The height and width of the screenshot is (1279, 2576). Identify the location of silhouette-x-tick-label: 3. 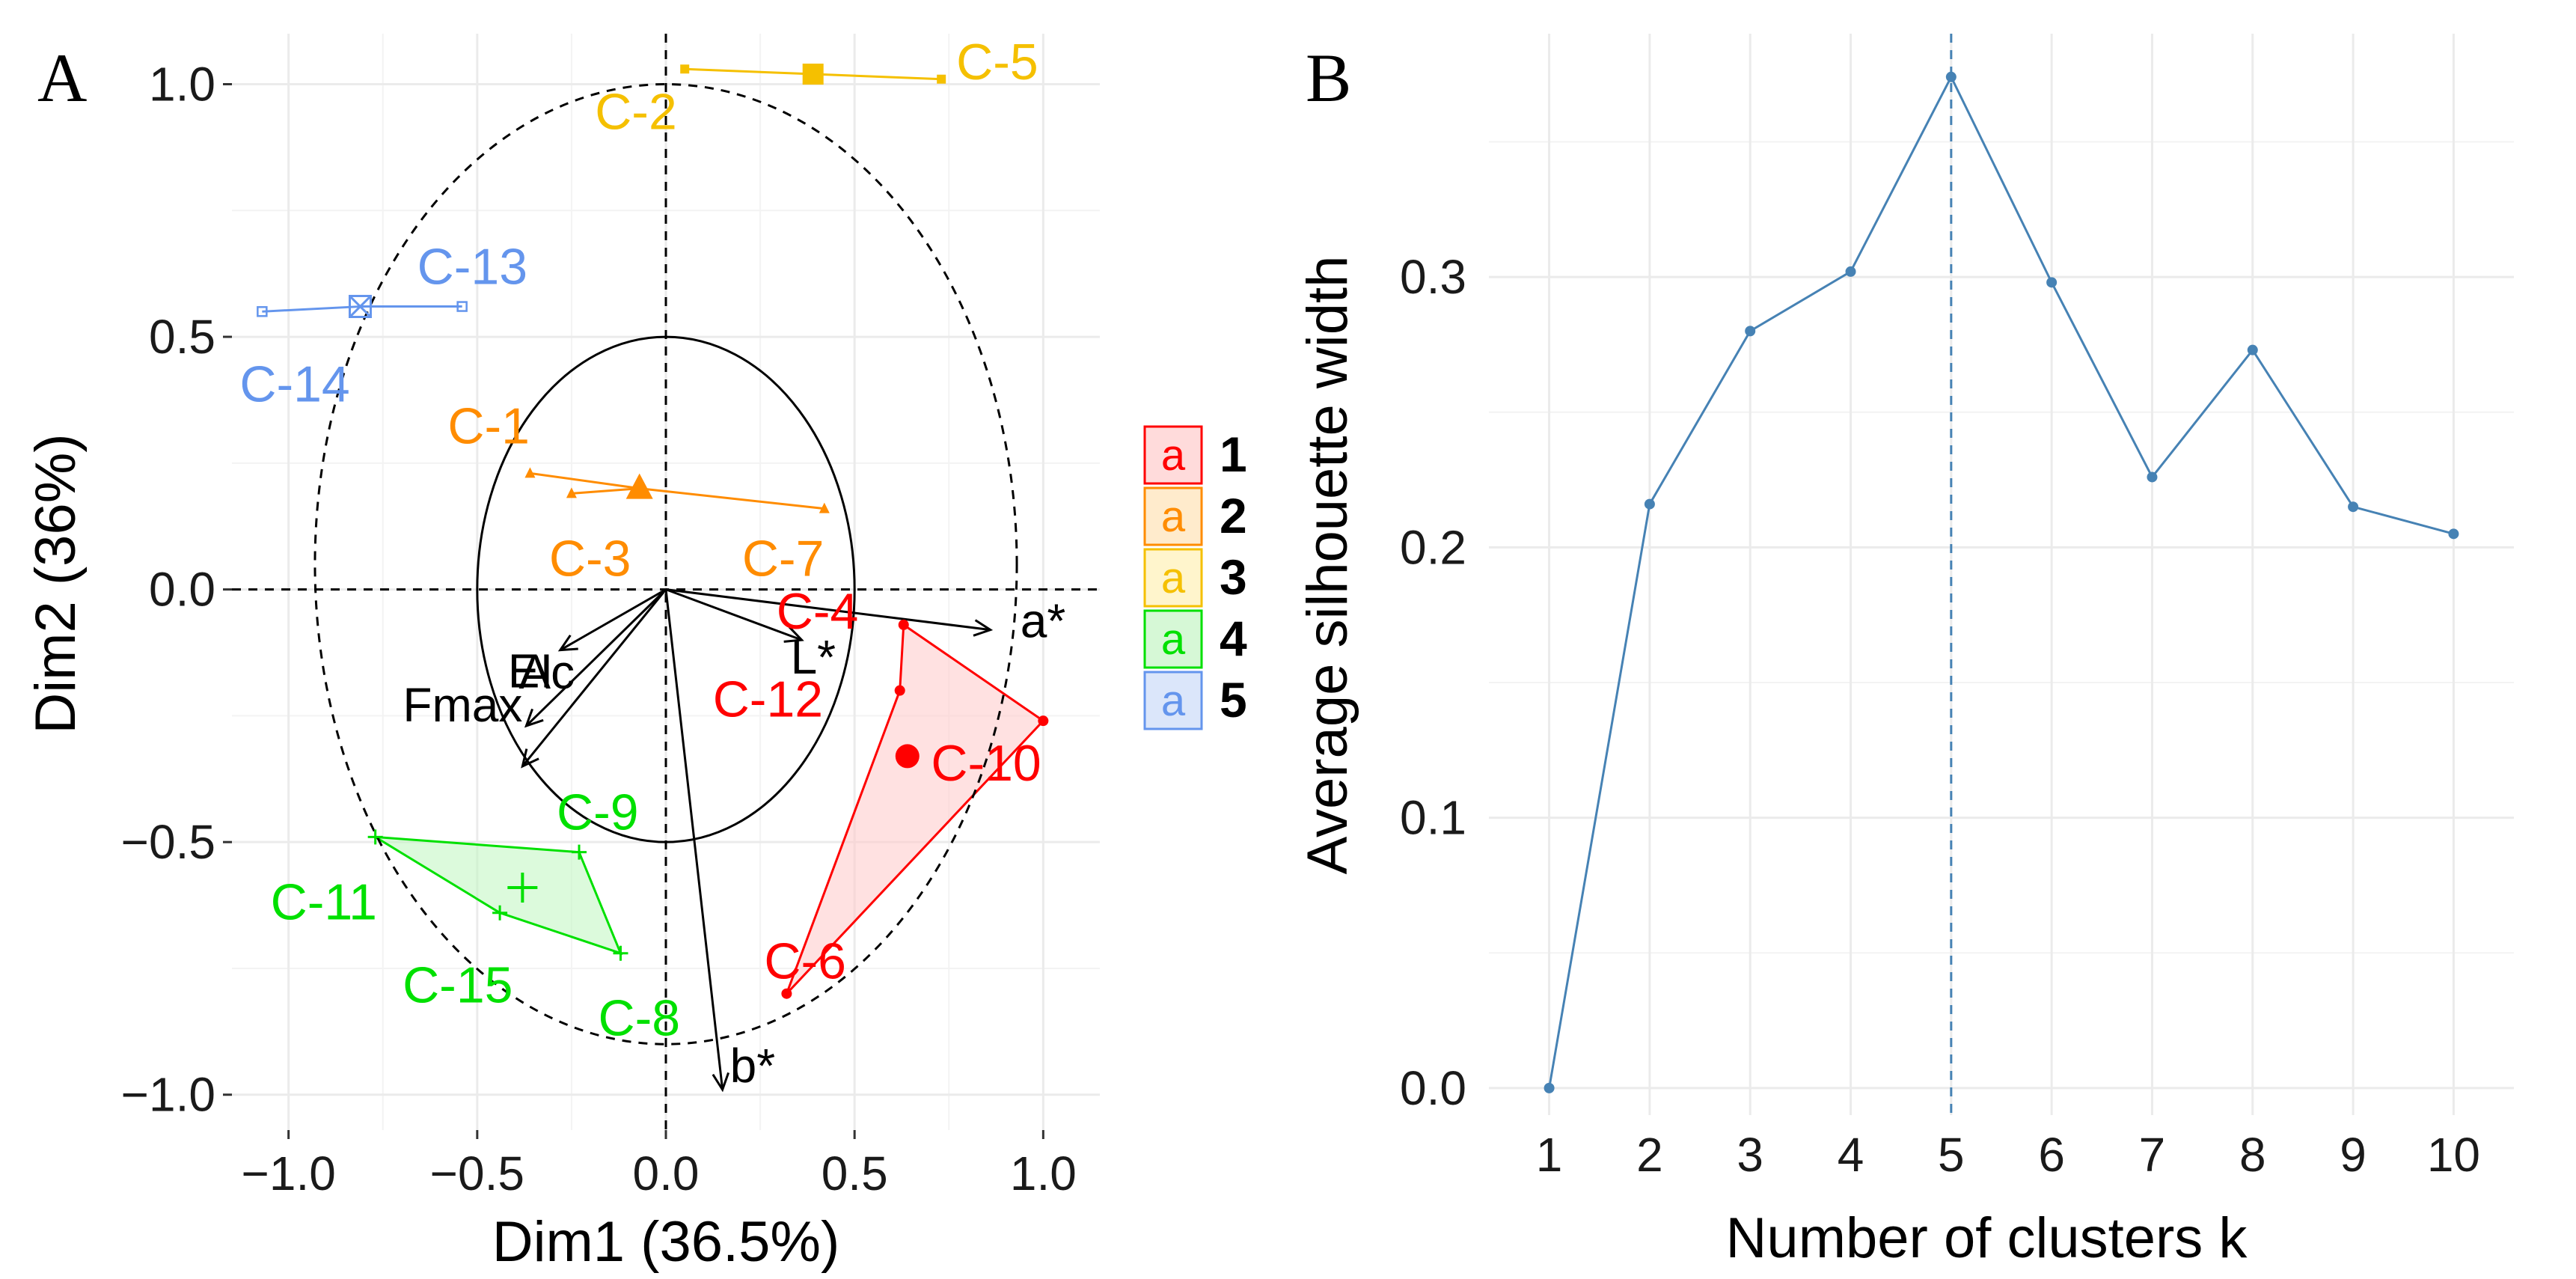
(1750, 1155).